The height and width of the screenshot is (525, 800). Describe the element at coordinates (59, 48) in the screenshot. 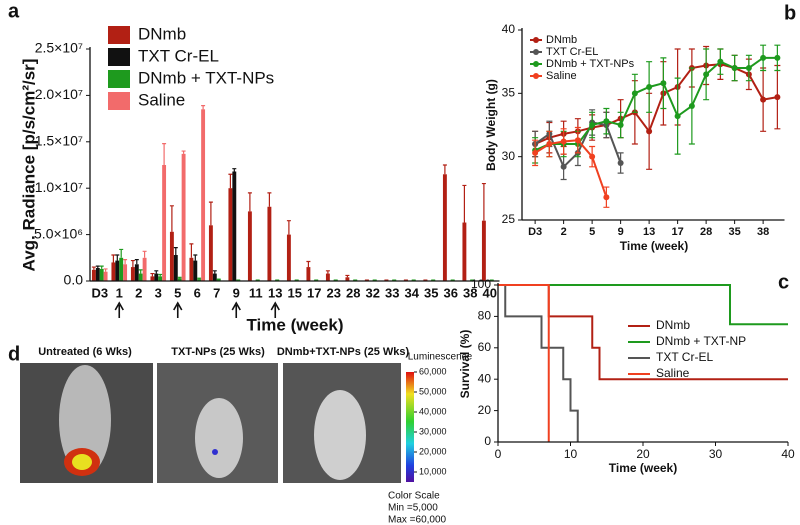

I see `y-tick-label: 2.5×10⁷` at that location.